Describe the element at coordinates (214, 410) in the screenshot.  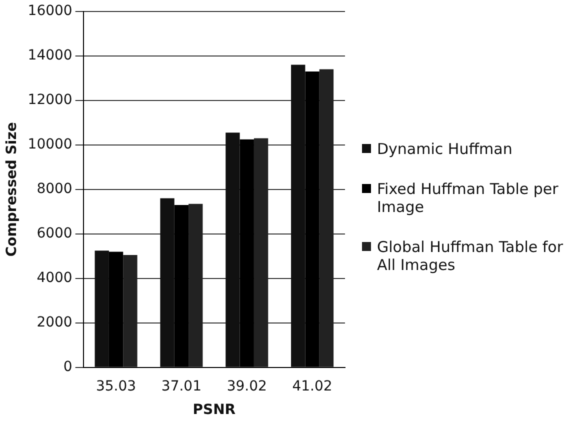
I see `x-axis-title: PSNR` at that location.